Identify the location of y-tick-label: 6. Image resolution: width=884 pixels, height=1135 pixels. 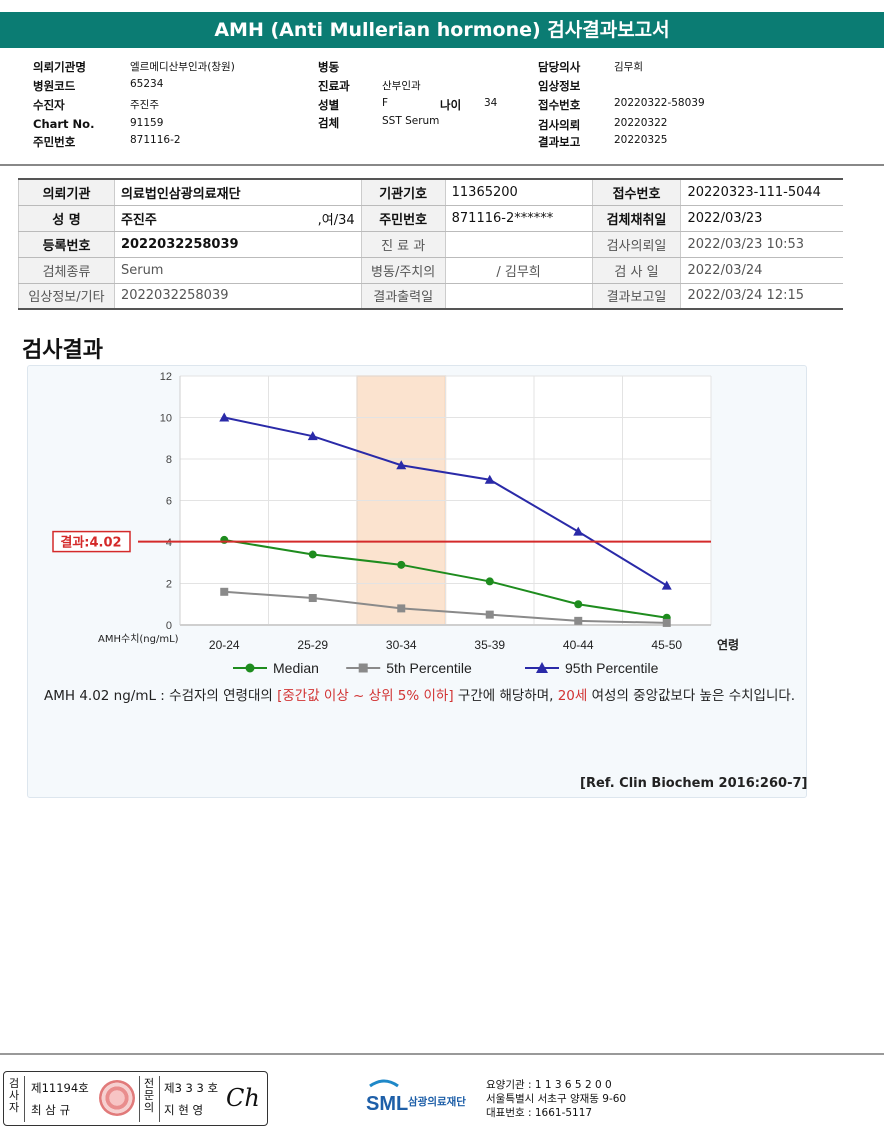
(169, 502).